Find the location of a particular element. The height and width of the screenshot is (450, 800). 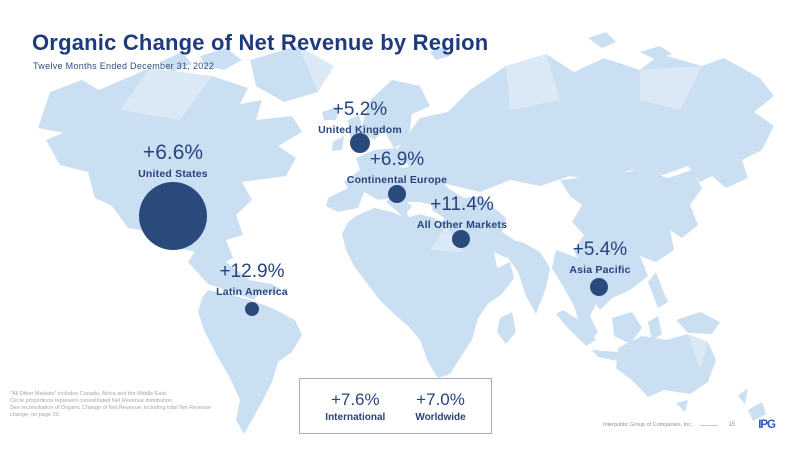

summary-value: +7.0% is located at coordinates (440, 399).